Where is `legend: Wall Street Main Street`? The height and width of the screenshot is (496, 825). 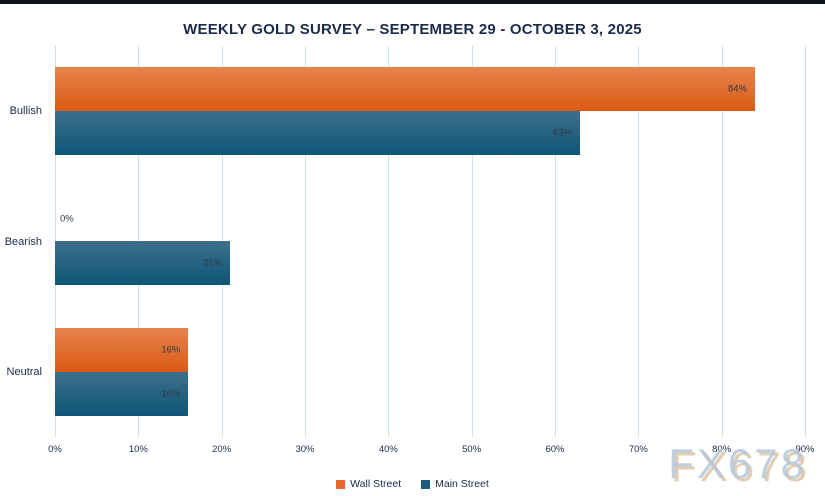
legend: Wall Street Main Street is located at coordinates (412, 484).